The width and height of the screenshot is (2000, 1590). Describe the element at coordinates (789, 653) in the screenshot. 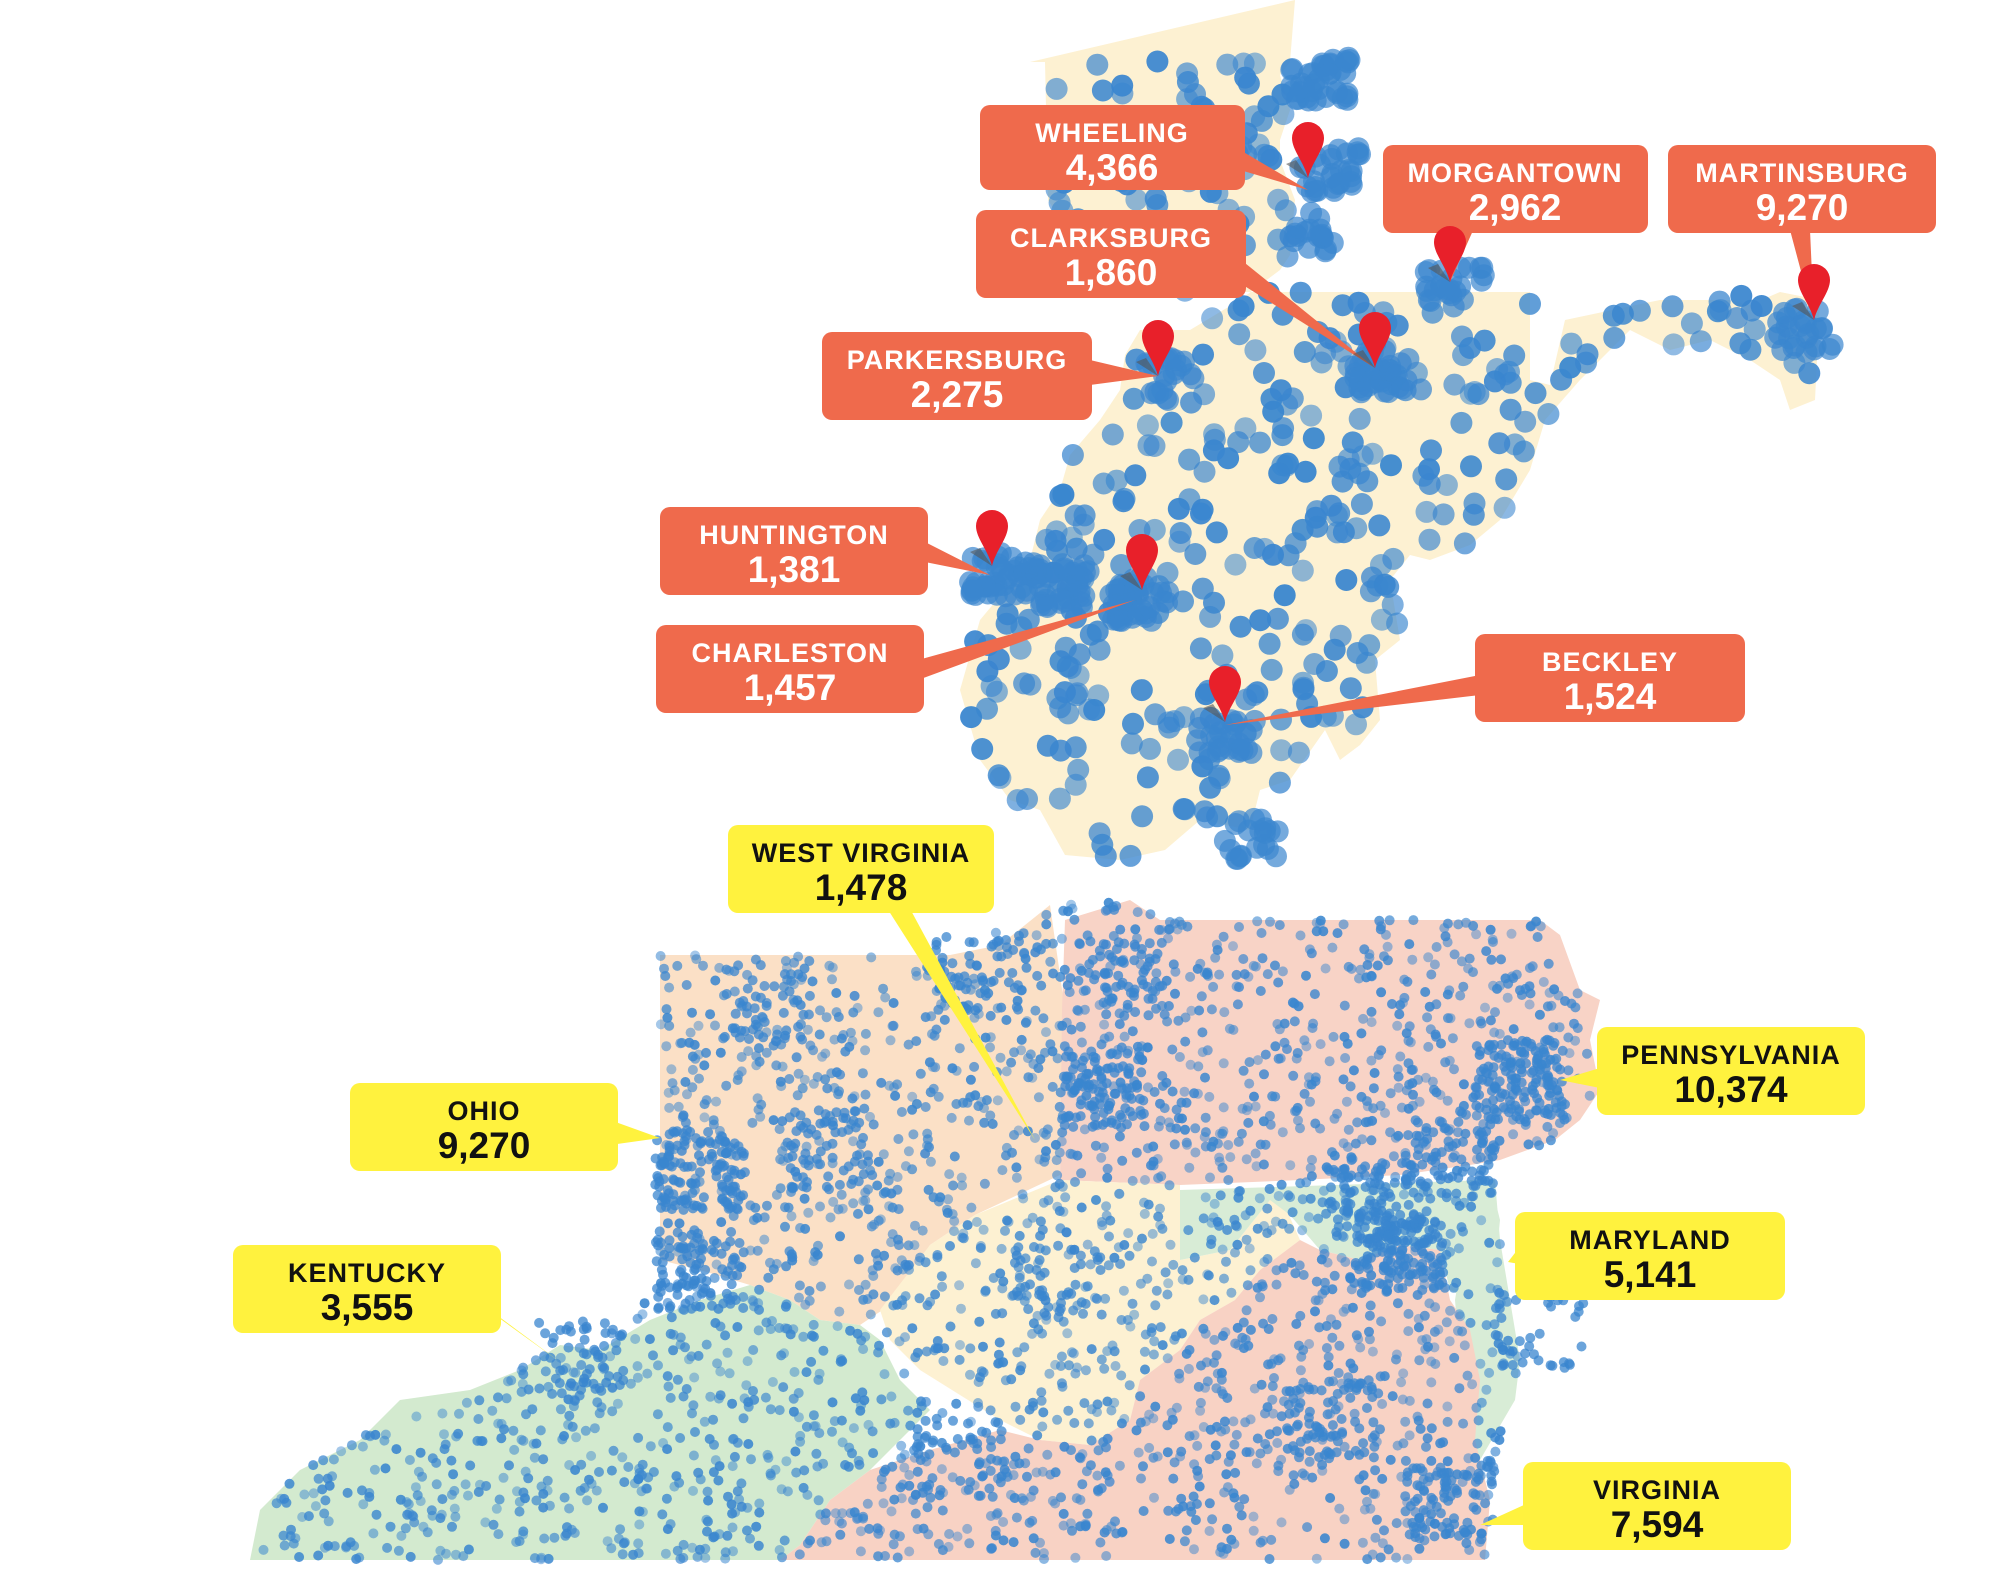

I see `callout-charleston-name: CHARLESTON` at that location.